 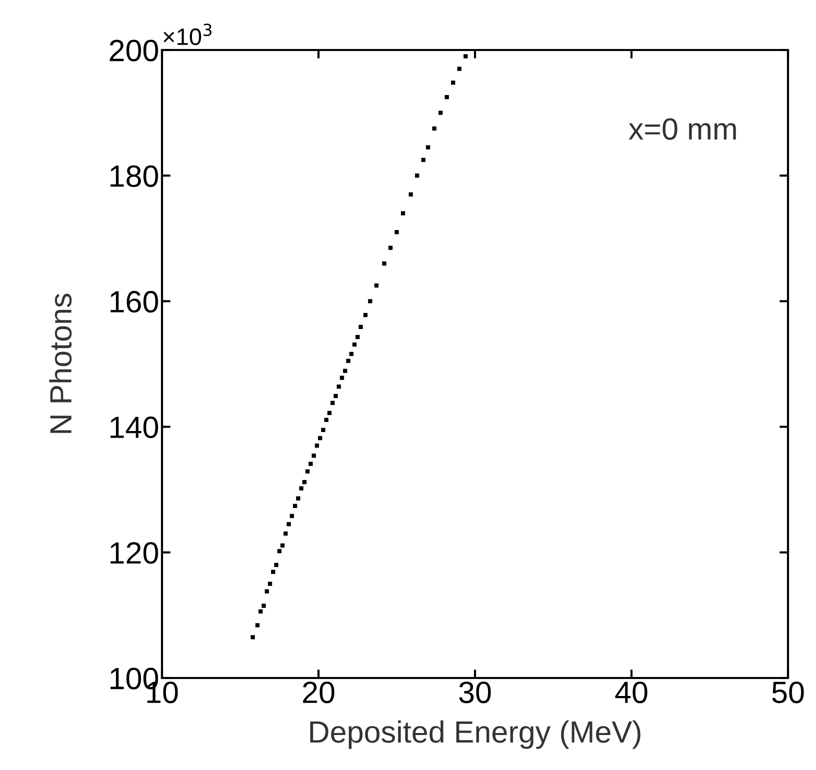 I want to click on y-tick-label: 120, so click(x=134, y=553).